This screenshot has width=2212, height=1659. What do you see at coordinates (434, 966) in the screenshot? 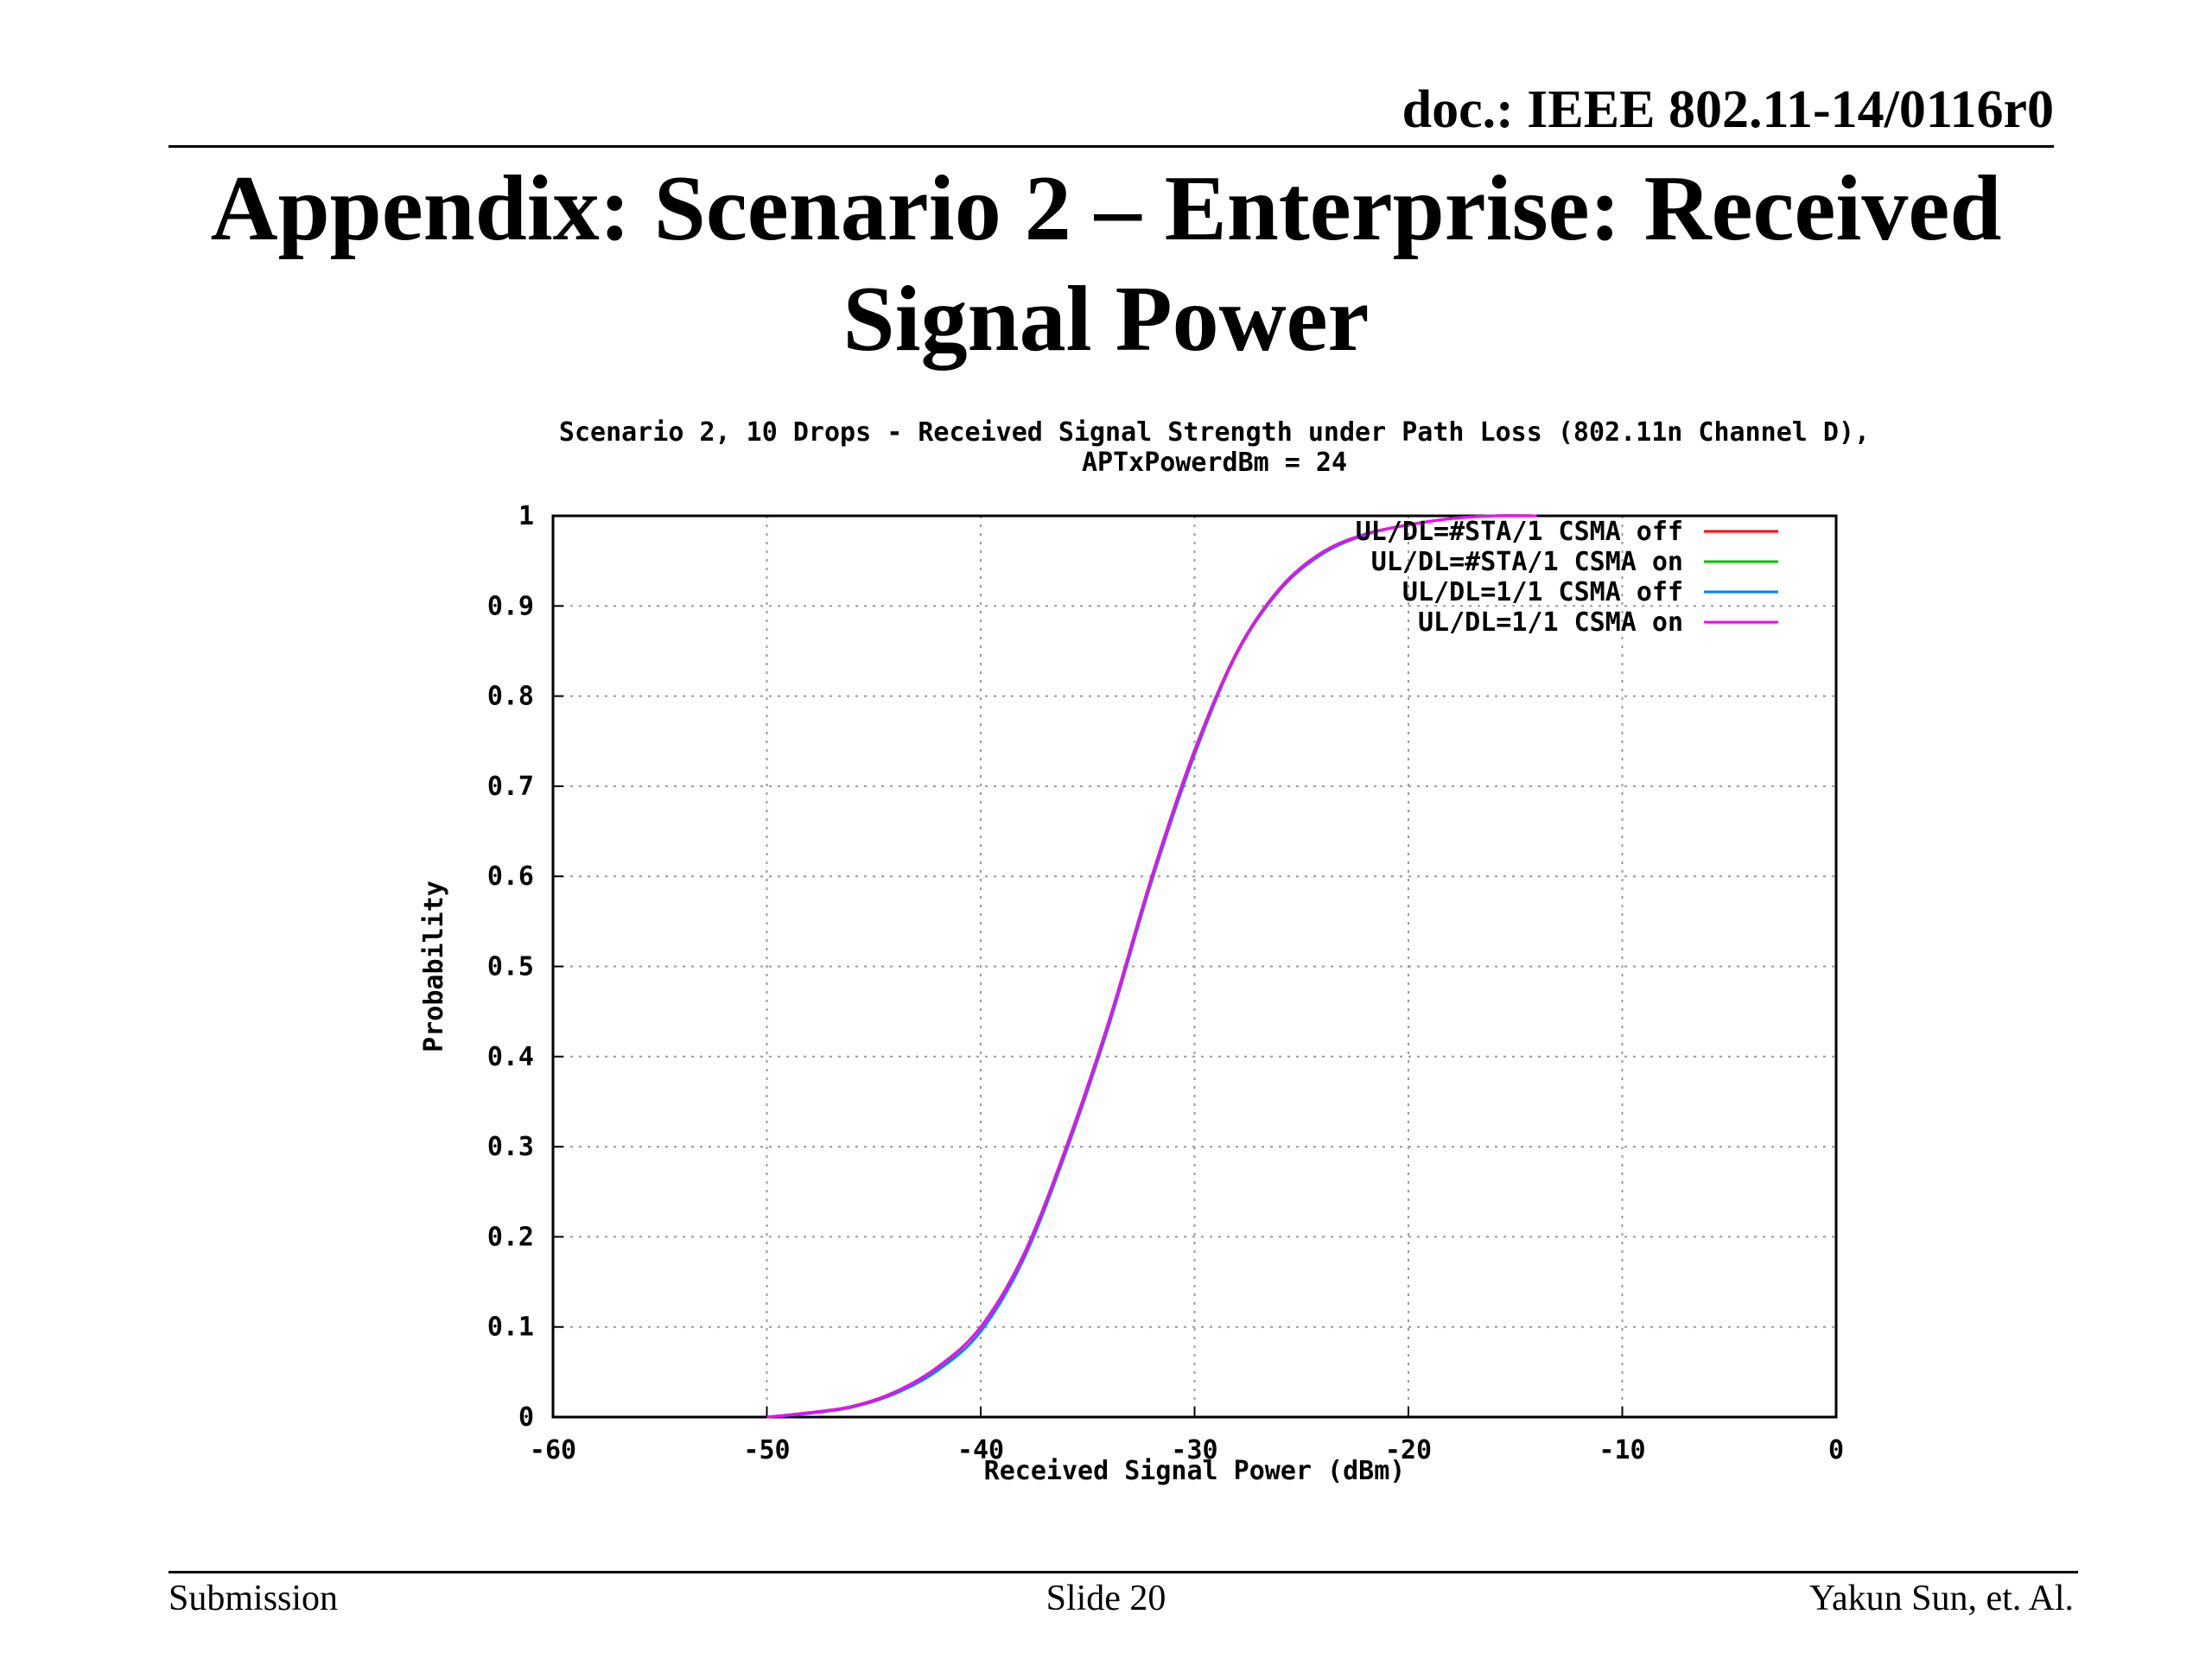
I see `y-axis-label: Probability` at bounding box center [434, 966].